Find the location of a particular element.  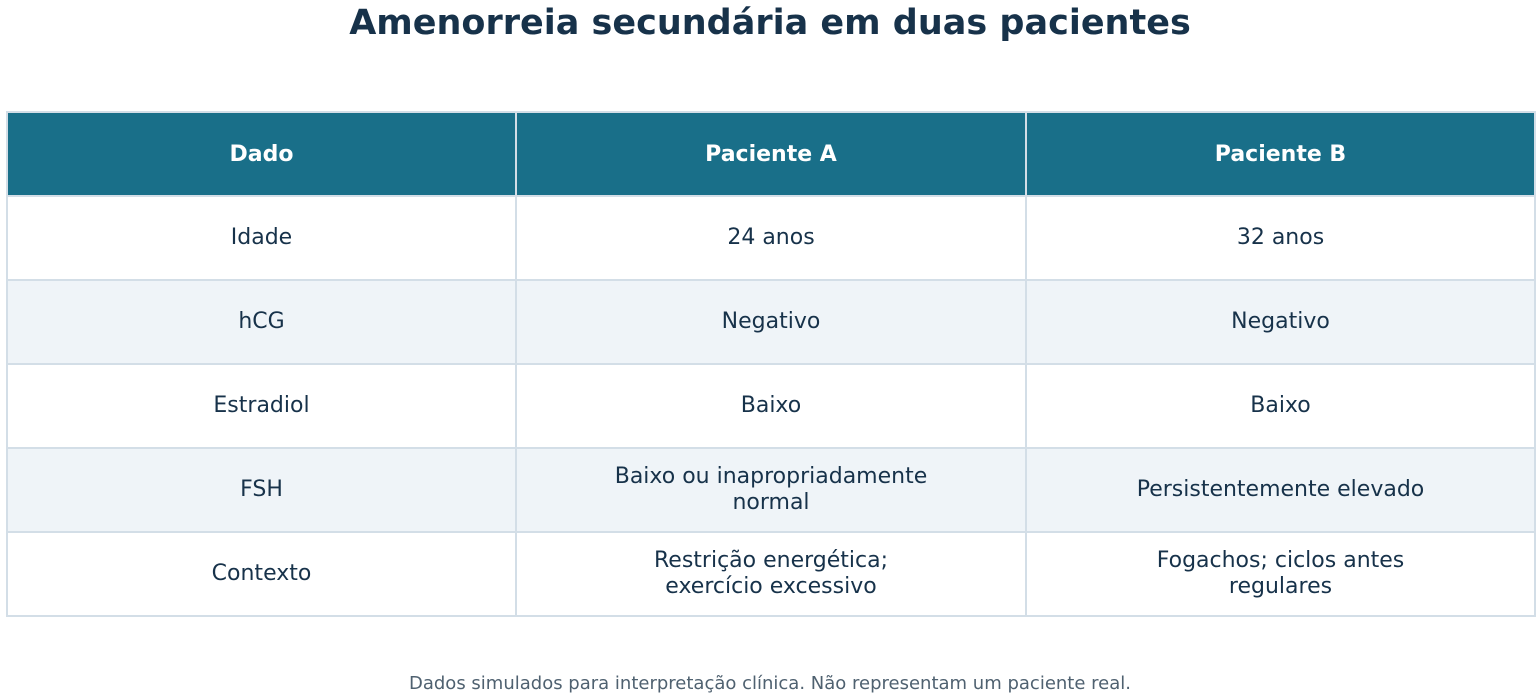

table-header-row: Dado Paciente A Paciente B is located at coordinates (771, 154).